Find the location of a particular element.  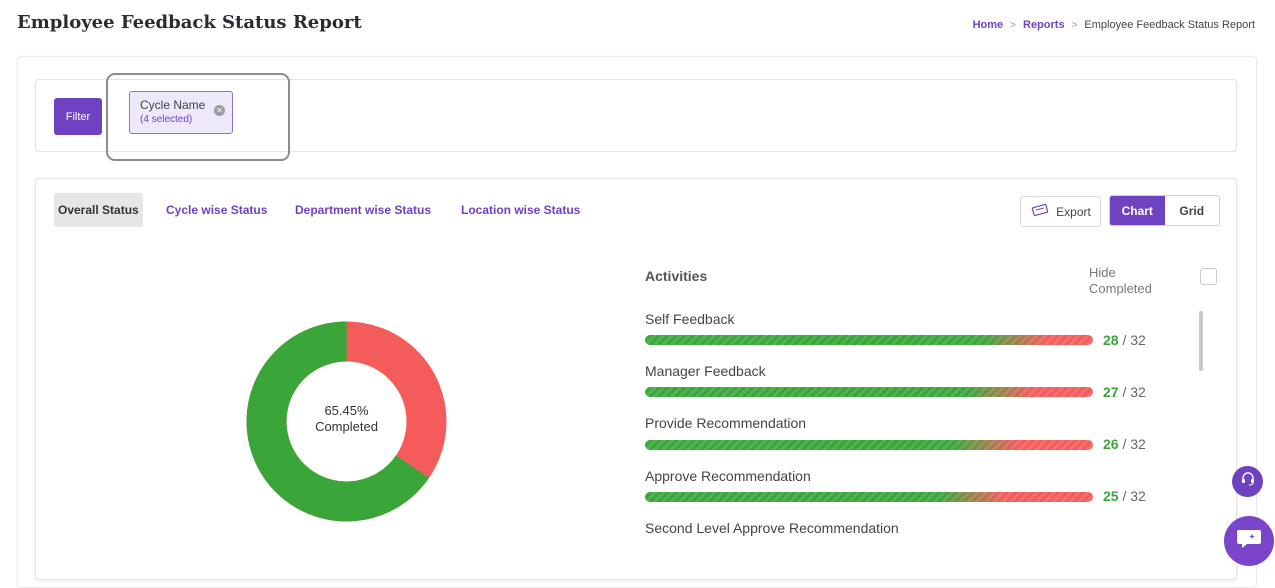

tab-overall-status: Overall Status is located at coordinates (98, 210).